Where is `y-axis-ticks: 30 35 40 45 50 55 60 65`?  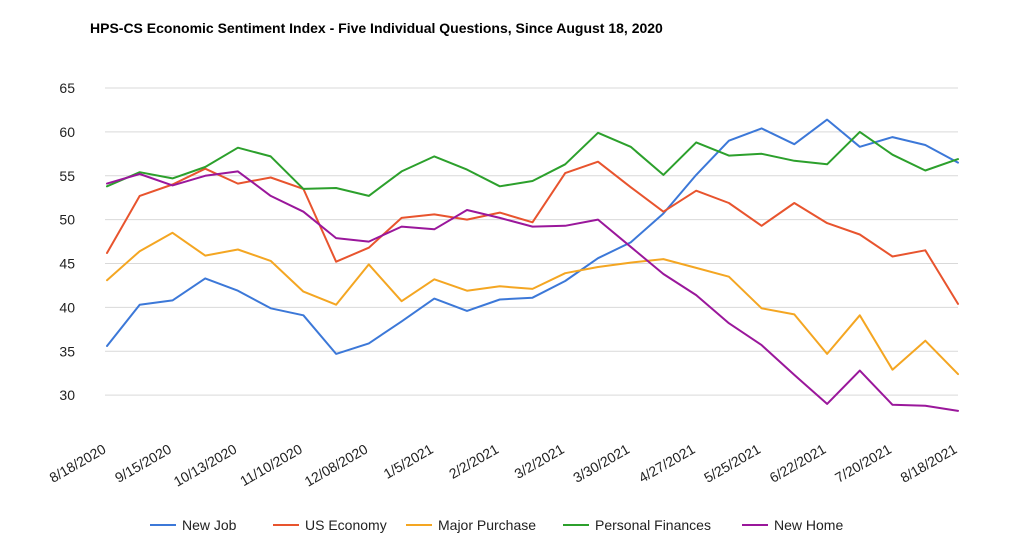 y-axis-ticks: 30 35 40 45 50 55 60 65 is located at coordinates (67, 241).